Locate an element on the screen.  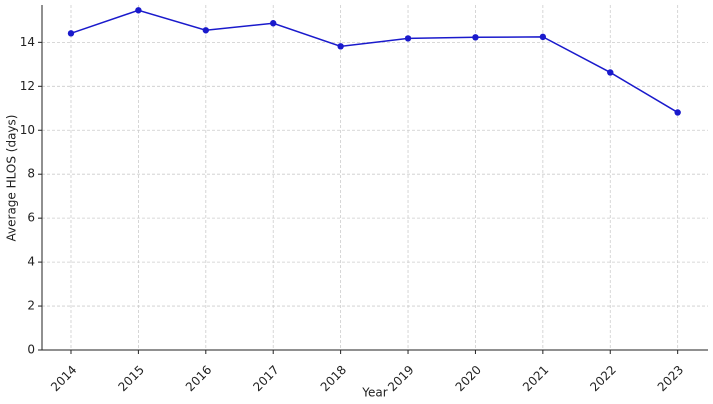
x-tick-label: 2021 is located at coordinates (535, 378).